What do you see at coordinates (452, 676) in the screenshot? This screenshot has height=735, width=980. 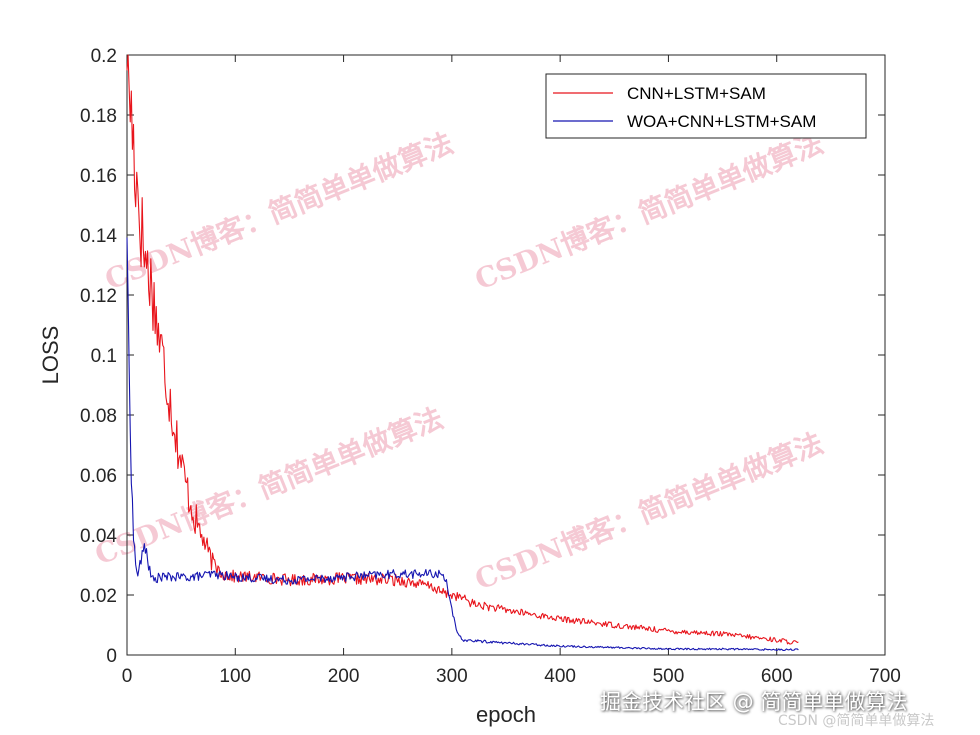 I see `x-tick-label: 300` at bounding box center [452, 676].